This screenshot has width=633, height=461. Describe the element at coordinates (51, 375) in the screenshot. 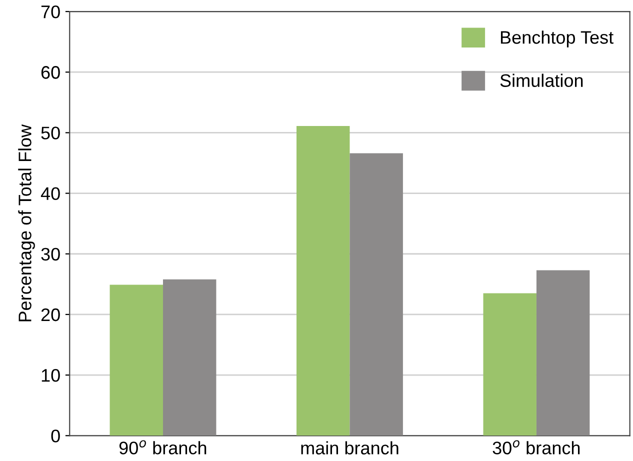

I see `y-tick-label: 10` at that location.